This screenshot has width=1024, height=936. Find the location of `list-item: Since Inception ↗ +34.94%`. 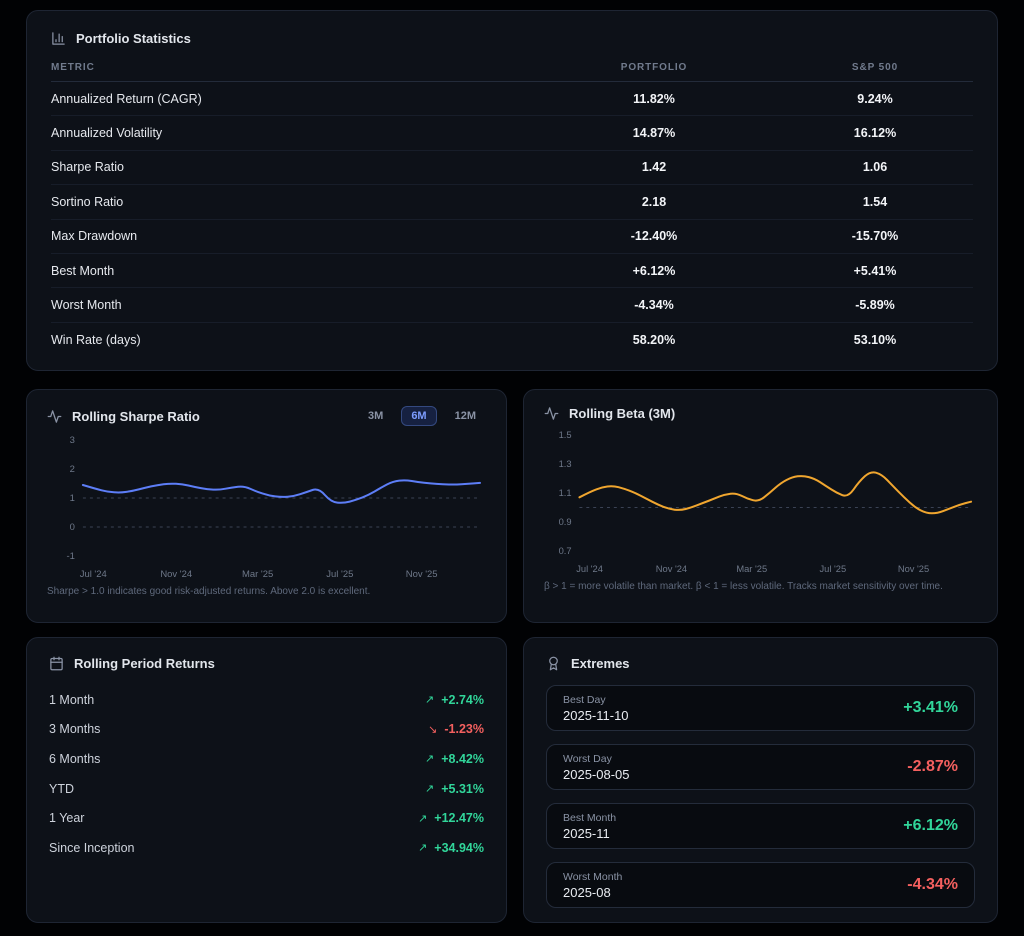

list-item: Since Inception ↗ +34.94% is located at coordinates (266, 848).